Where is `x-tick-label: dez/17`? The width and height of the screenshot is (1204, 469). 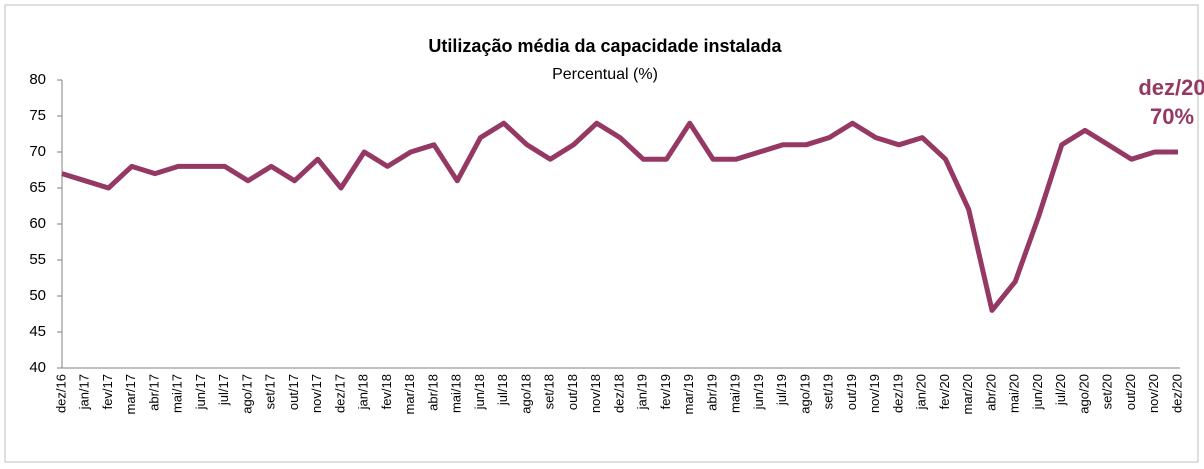 x-tick-label: dez/17 is located at coordinates (339, 393).